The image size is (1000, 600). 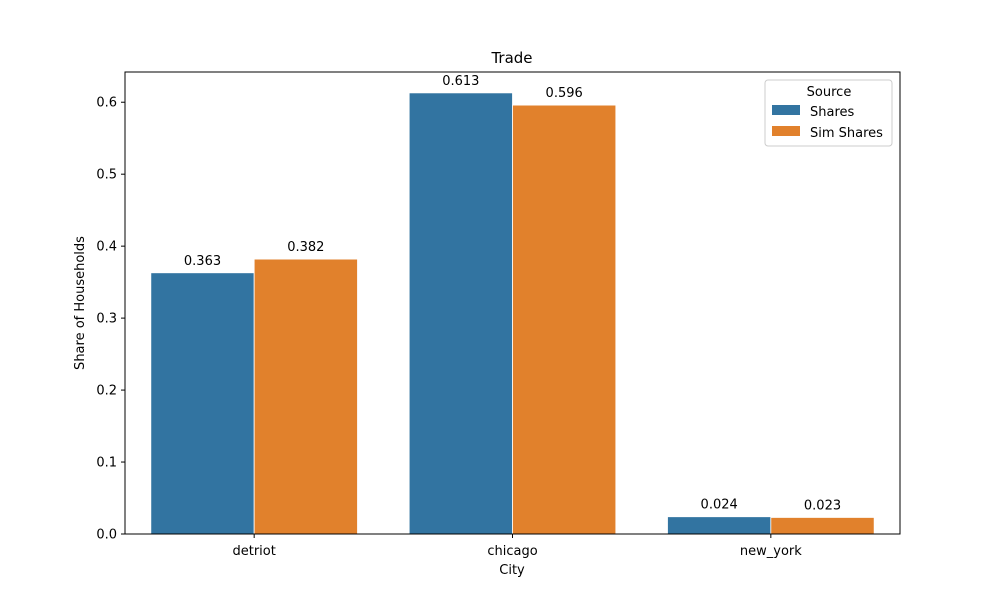 What do you see at coordinates (564, 93) in the screenshot?
I see `bar-value-label: 0.596` at bounding box center [564, 93].